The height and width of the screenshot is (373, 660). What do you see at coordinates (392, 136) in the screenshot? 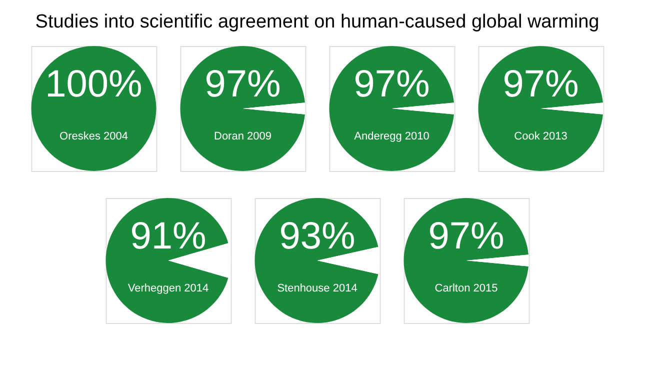
I see `text: Anderegg 2010` at bounding box center [392, 136].